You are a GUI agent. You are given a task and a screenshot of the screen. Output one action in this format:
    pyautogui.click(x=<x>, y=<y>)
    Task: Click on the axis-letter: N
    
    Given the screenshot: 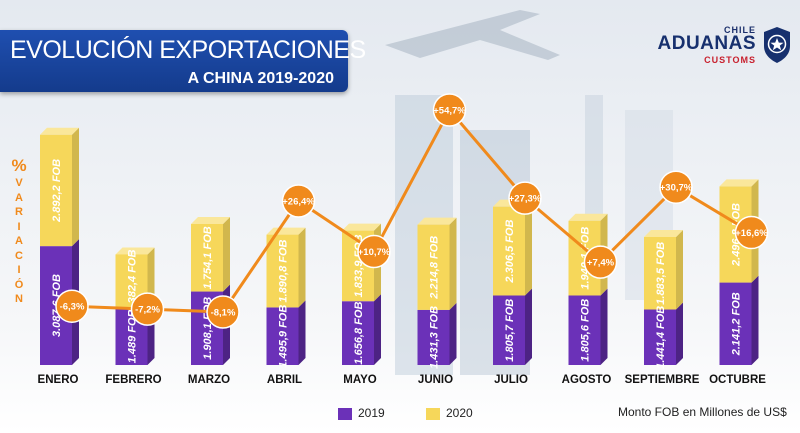 What is the action you would take?
    pyautogui.click(x=19, y=299)
    